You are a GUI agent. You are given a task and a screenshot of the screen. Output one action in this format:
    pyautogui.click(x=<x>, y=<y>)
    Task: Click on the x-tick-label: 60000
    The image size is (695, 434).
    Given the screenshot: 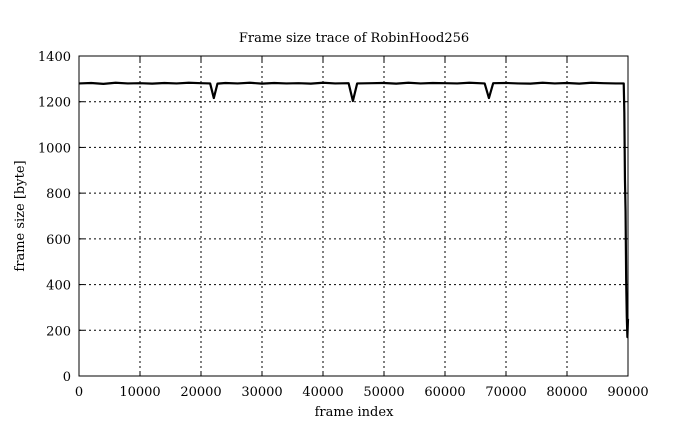 What is the action you would take?
    pyautogui.click(x=444, y=392)
    